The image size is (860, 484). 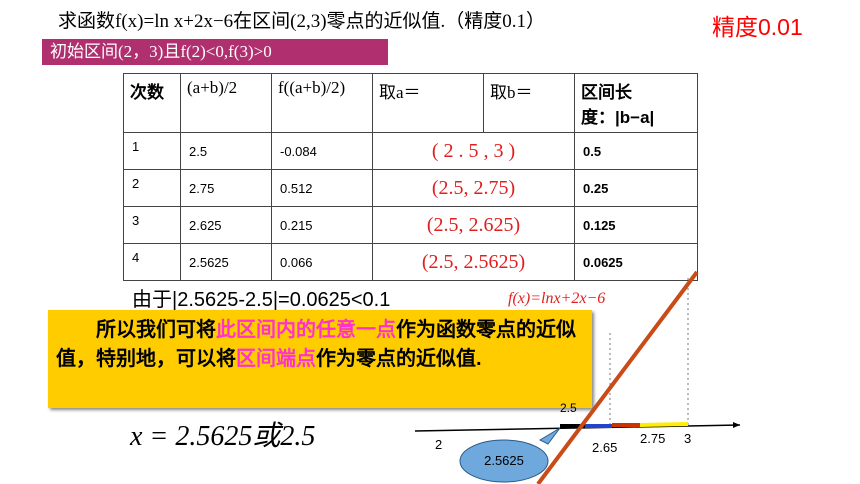 What do you see at coordinates (261, 300) in the screenshot?
I see `note: 由于|2.5625-2.5|=0.0625<0.1` at bounding box center [261, 300].